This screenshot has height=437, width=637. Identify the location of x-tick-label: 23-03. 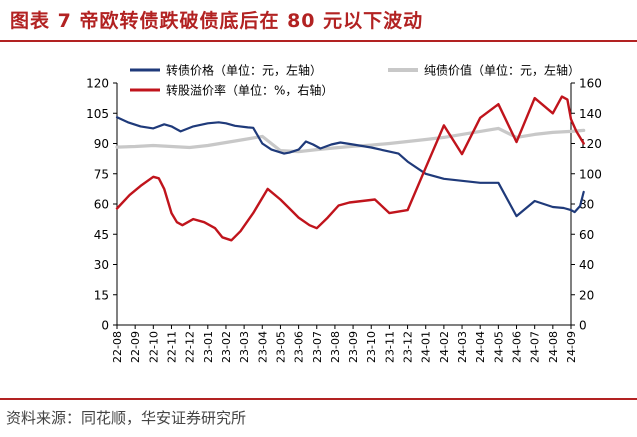
(244, 347).